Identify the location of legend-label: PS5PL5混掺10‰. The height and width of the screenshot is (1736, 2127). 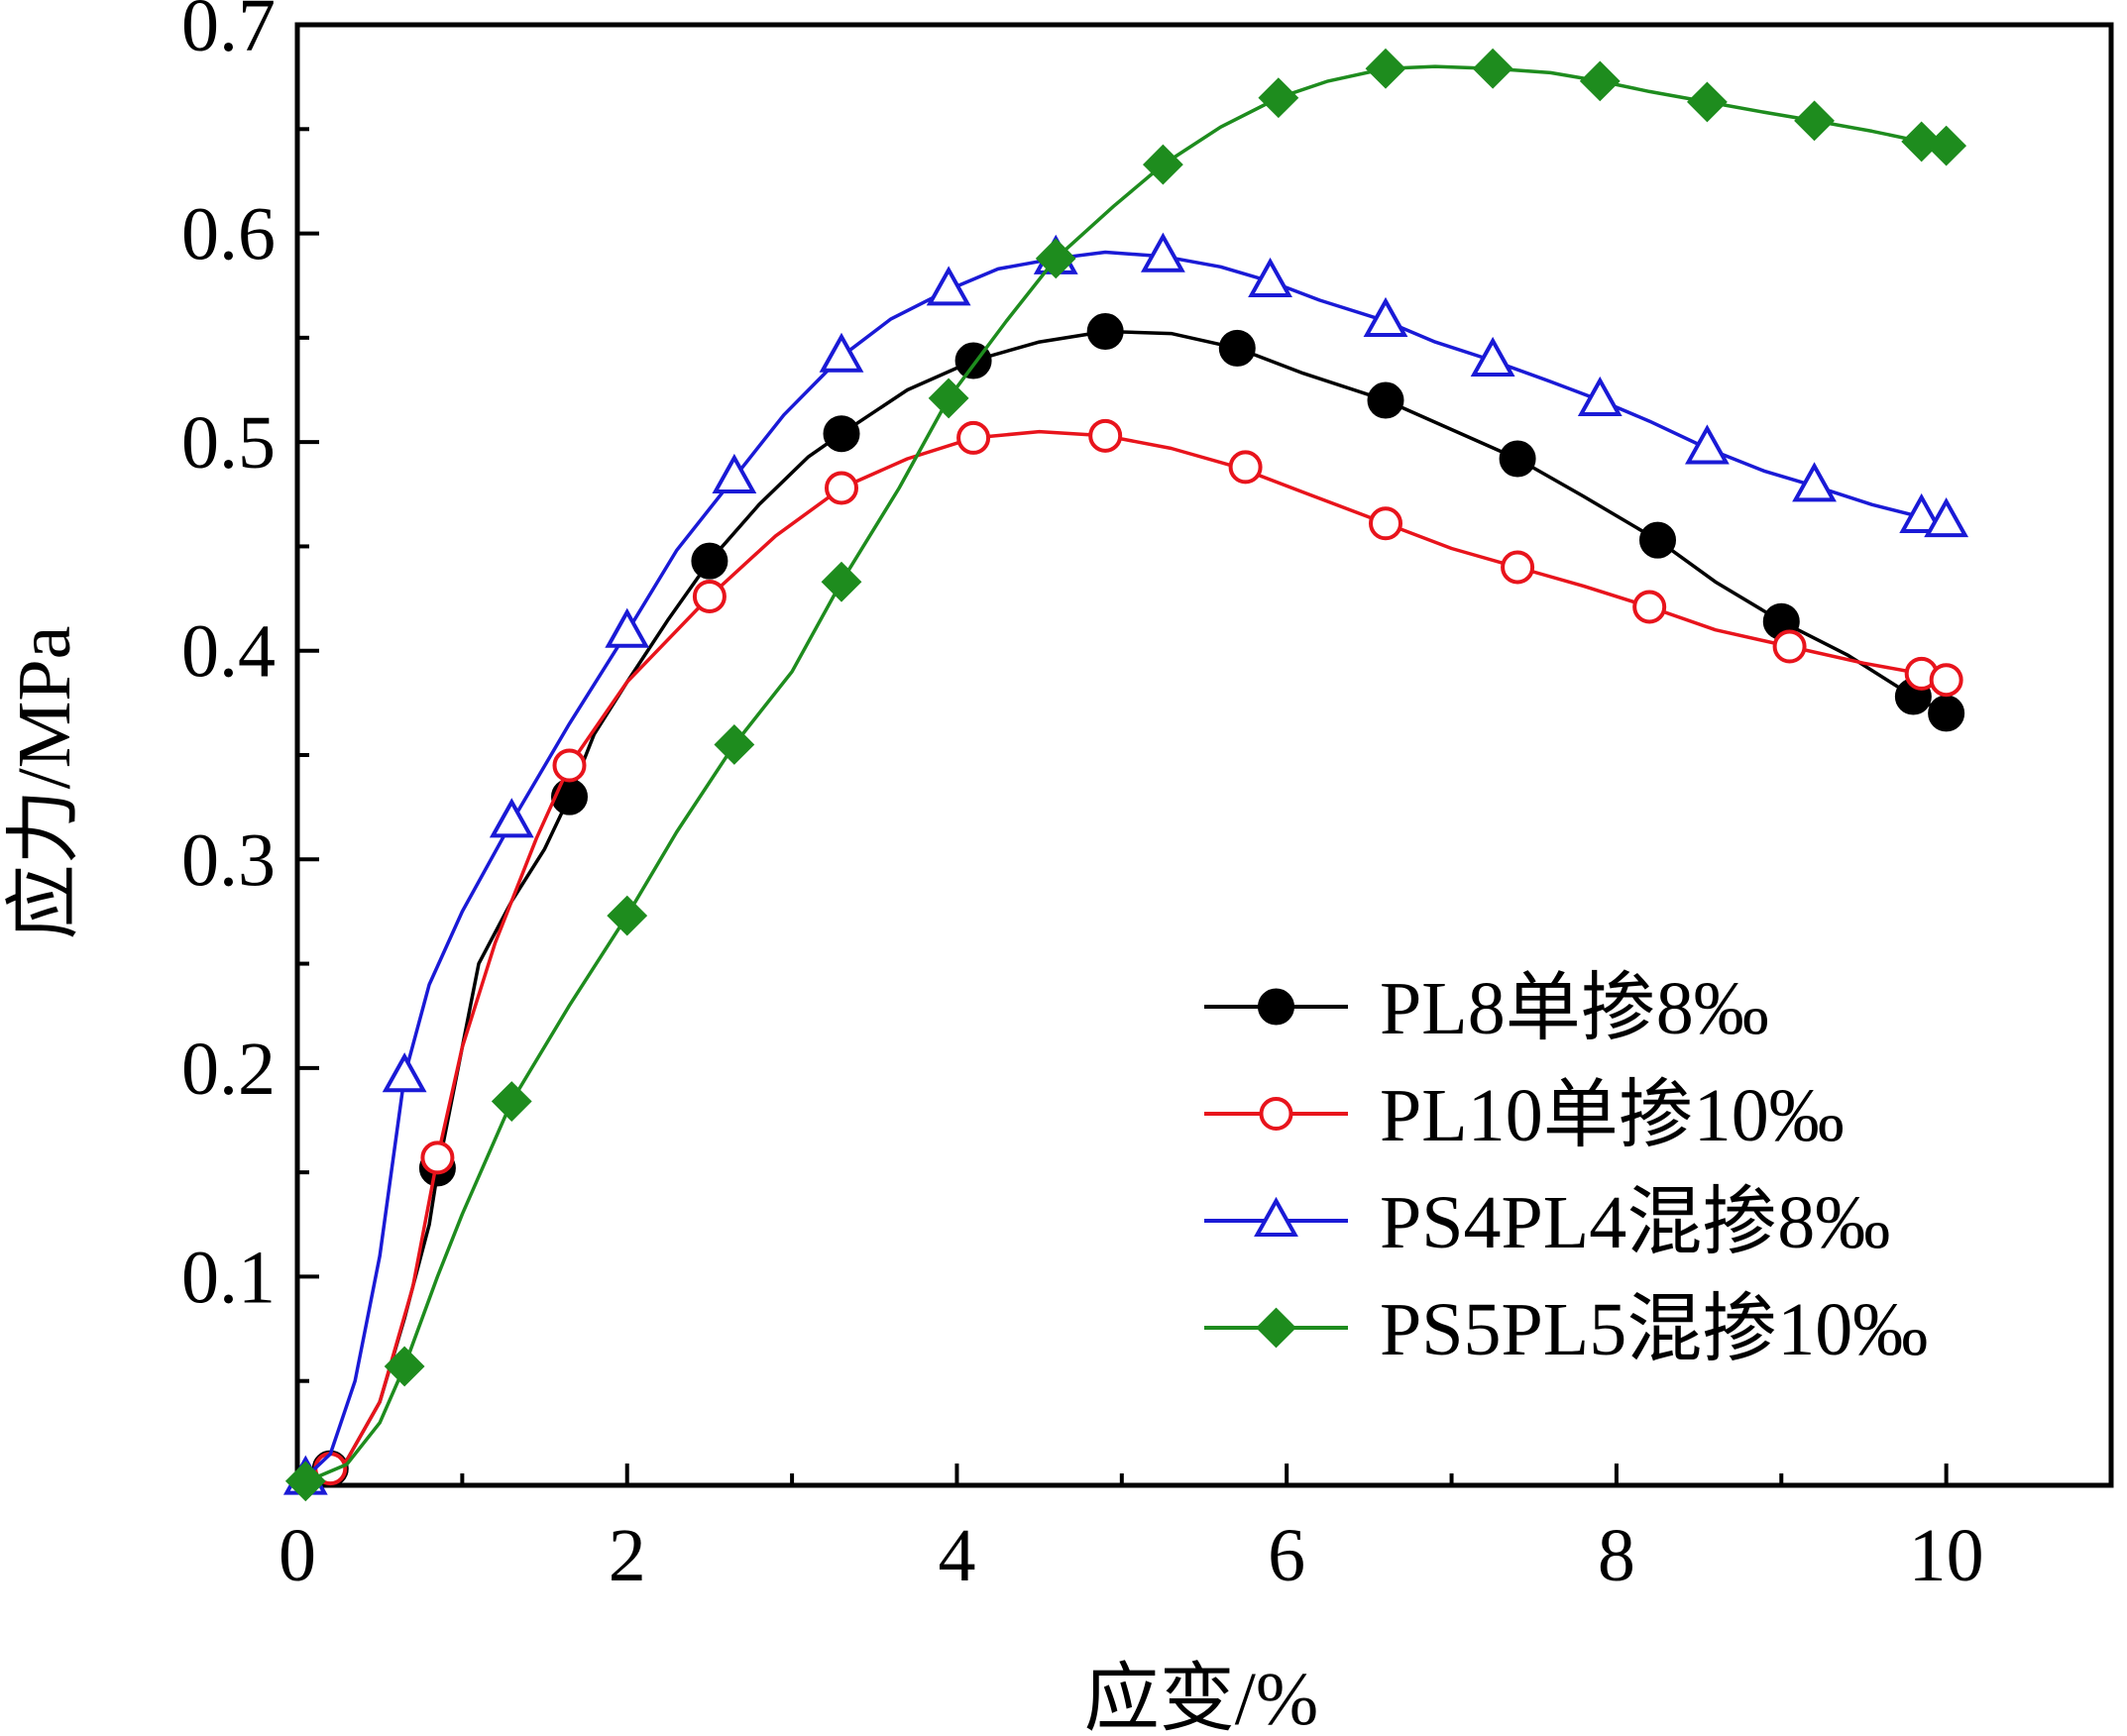
(1654, 1329).